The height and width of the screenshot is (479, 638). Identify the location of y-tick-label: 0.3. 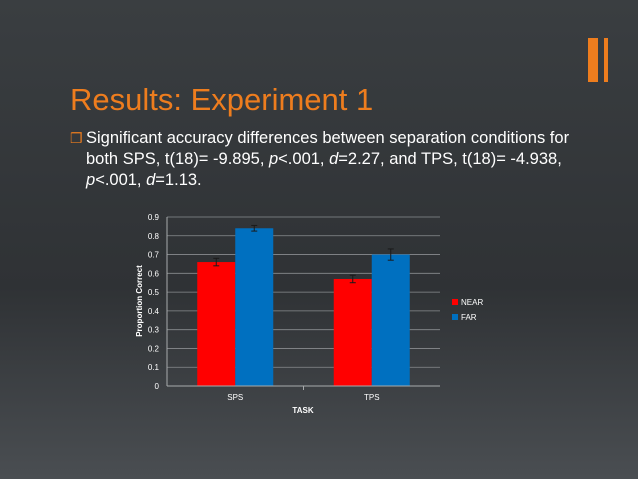
(154, 330).